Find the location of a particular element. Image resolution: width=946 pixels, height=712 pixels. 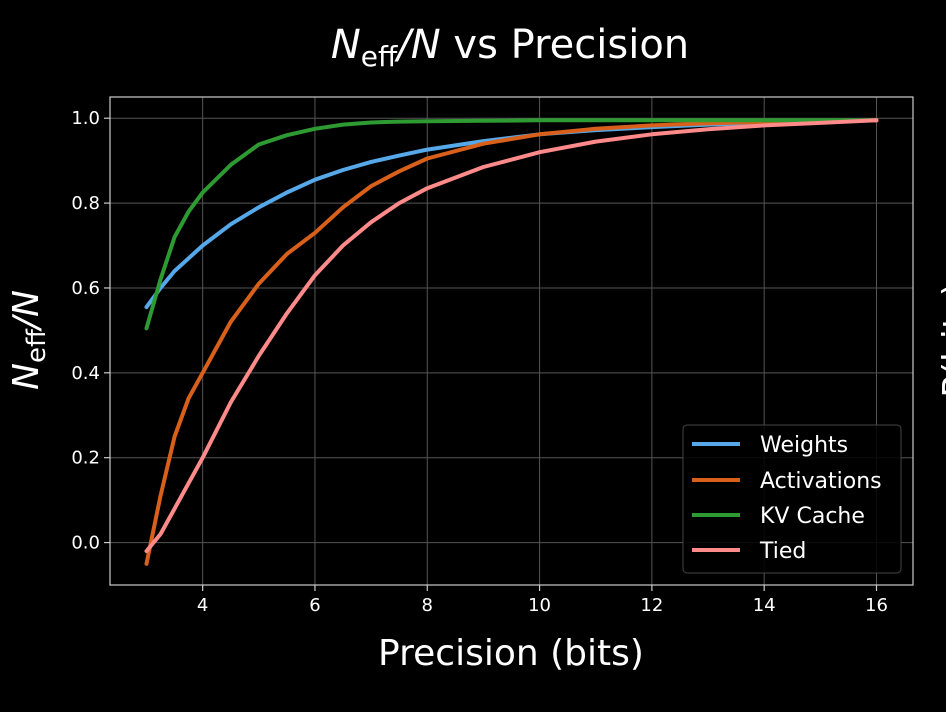

x-tick-label: 6 is located at coordinates (314, 605).